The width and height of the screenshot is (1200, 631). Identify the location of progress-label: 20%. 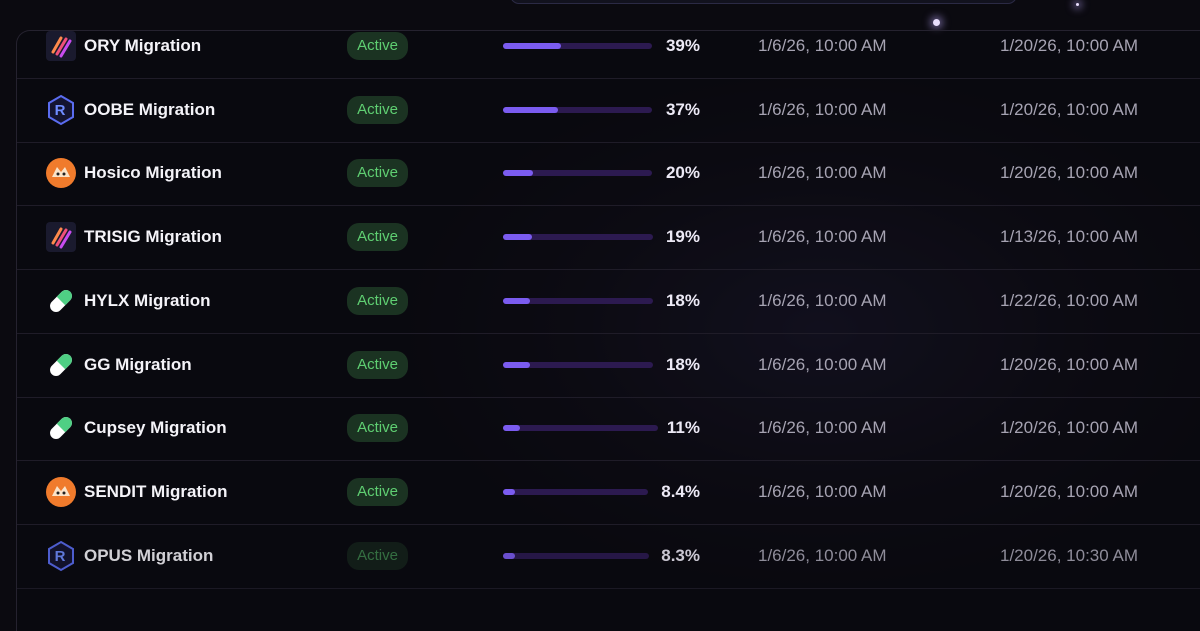
(682, 173).